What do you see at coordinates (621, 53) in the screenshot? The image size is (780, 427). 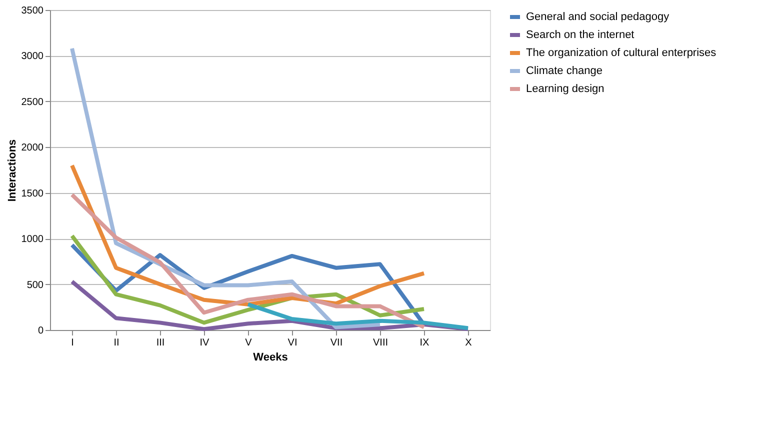 I see `legend-label: The organization of cultural enterprises` at bounding box center [621, 53].